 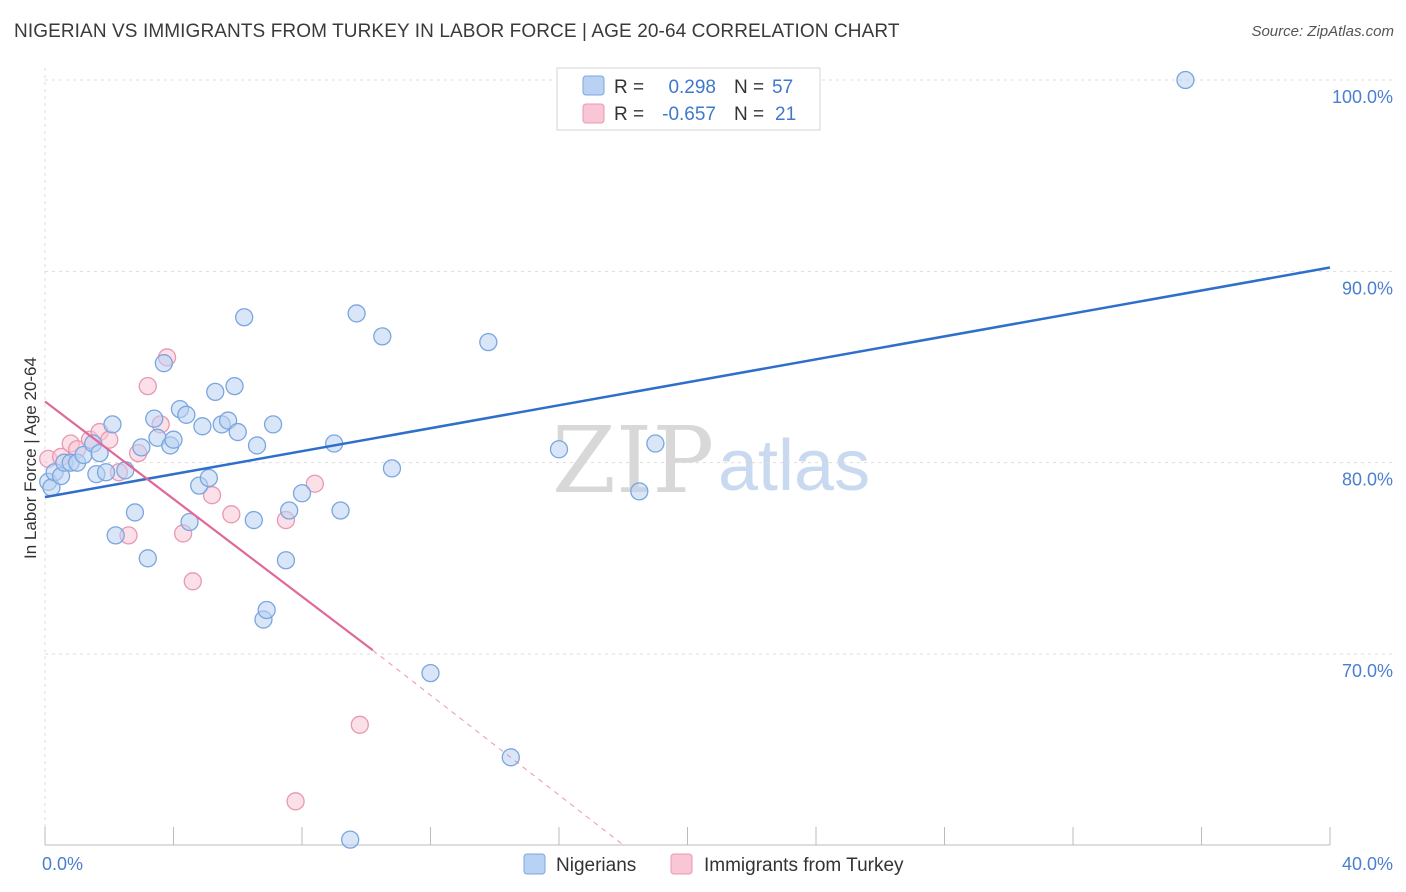 What do you see at coordinates (629, 87) in the screenshot?
I see `legend-r-label-1: R =` at bounding box center [629, 87].